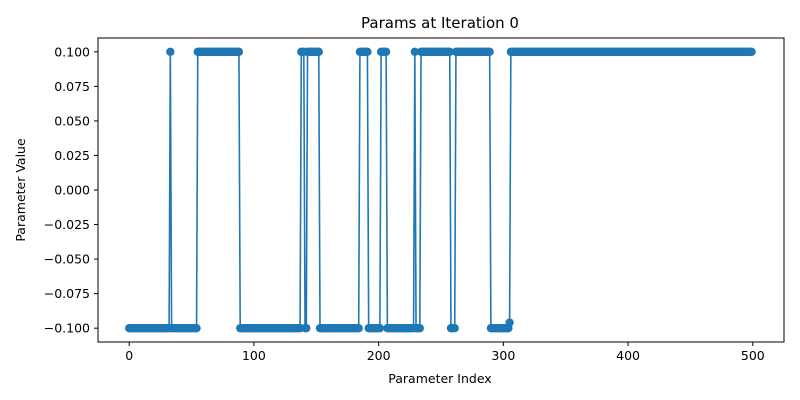 The width and height of the screenshot is (800, 400). I want to click on x-tick-label: 300, so click(503, 355).